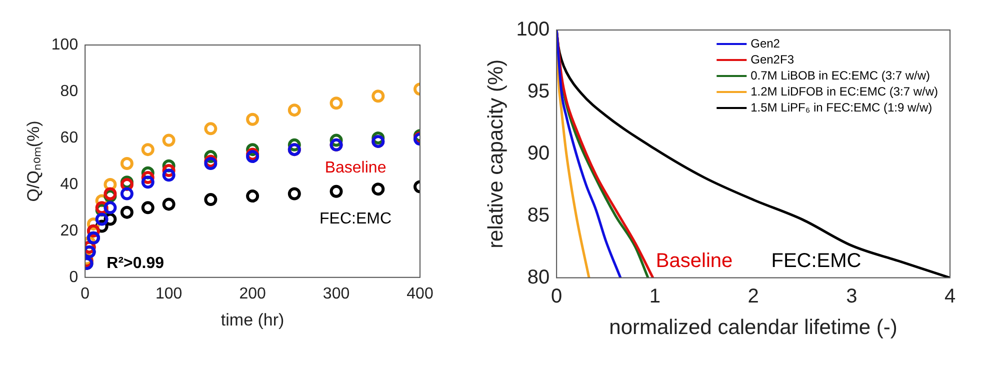 This screenshot has width=982, height=379. Describe the element at coordinates (538, 215) in the screenshot. I see `y-tick-label: 85` at that location.